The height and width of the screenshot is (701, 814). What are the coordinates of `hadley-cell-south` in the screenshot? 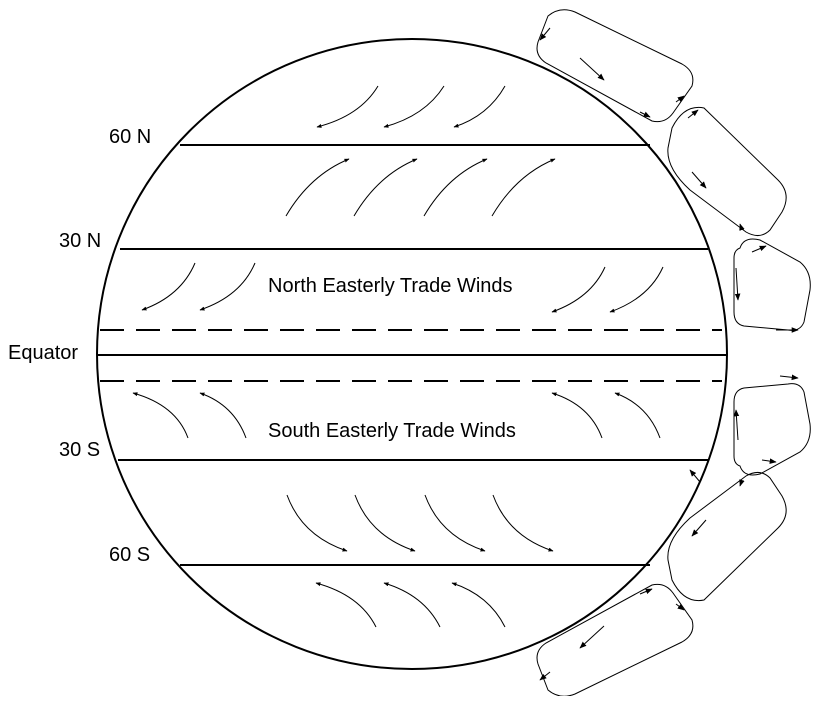 It's located at (772, 425).